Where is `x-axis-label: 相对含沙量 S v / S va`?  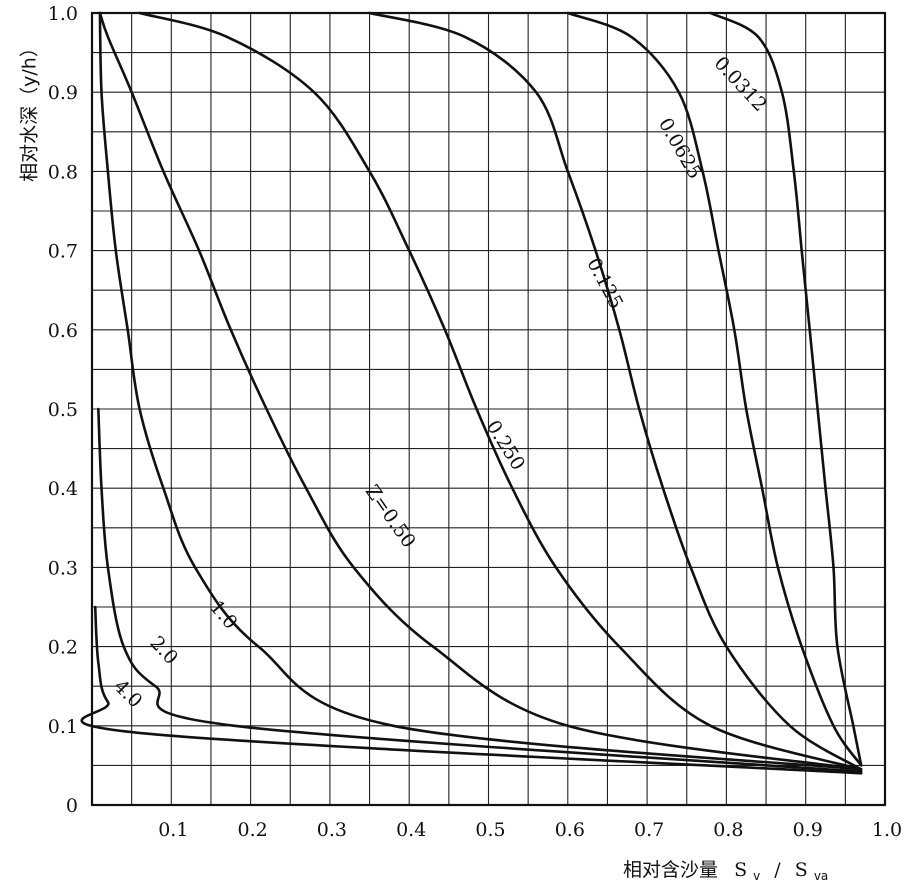 x-axis-label: 相对含沙量 S v / S va is located at coordinates (725, 872).